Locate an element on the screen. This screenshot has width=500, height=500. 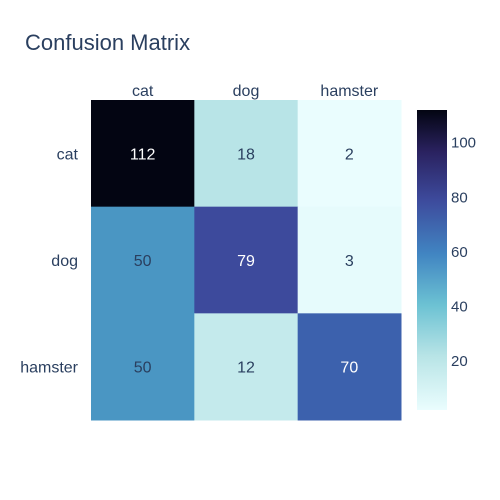
x-axis-ticks: cat dog hamster is located at coordinates (255, 91).